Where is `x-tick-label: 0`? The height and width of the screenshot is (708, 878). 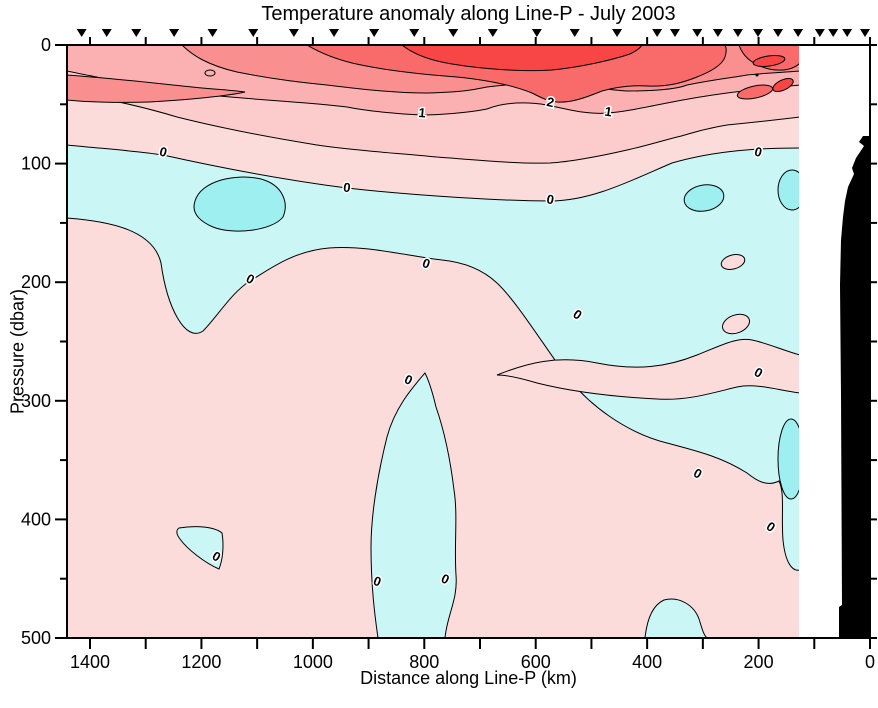
x-tick-label: 0 is located at coordinates (870, 662).